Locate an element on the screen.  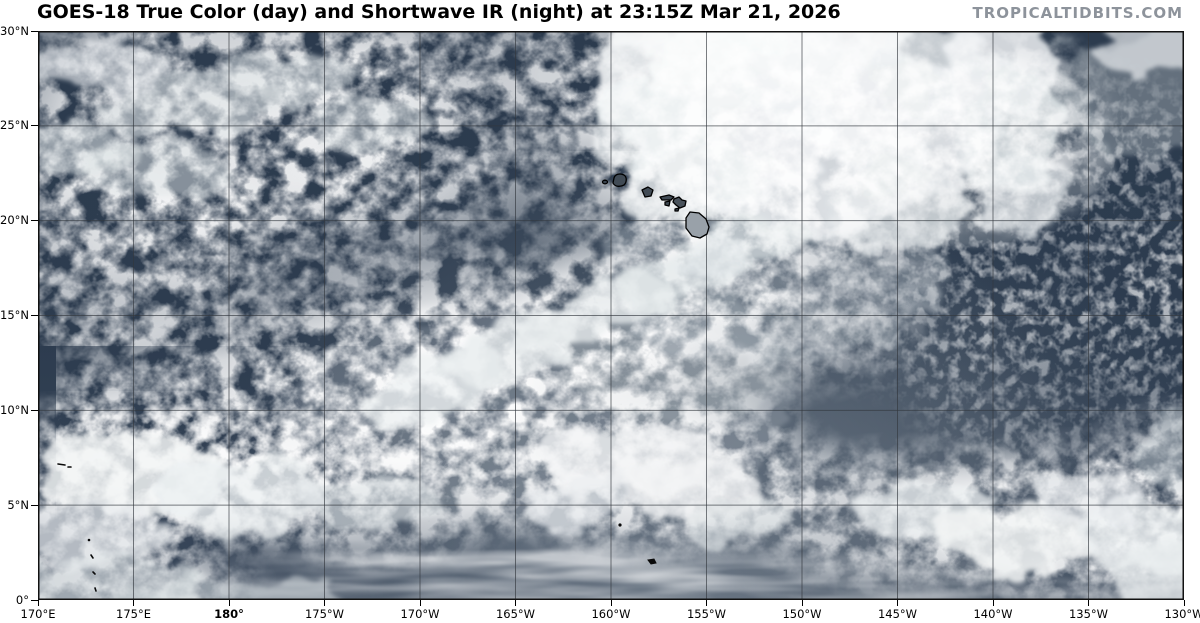
island-maui is located at coordinates (679, 202).